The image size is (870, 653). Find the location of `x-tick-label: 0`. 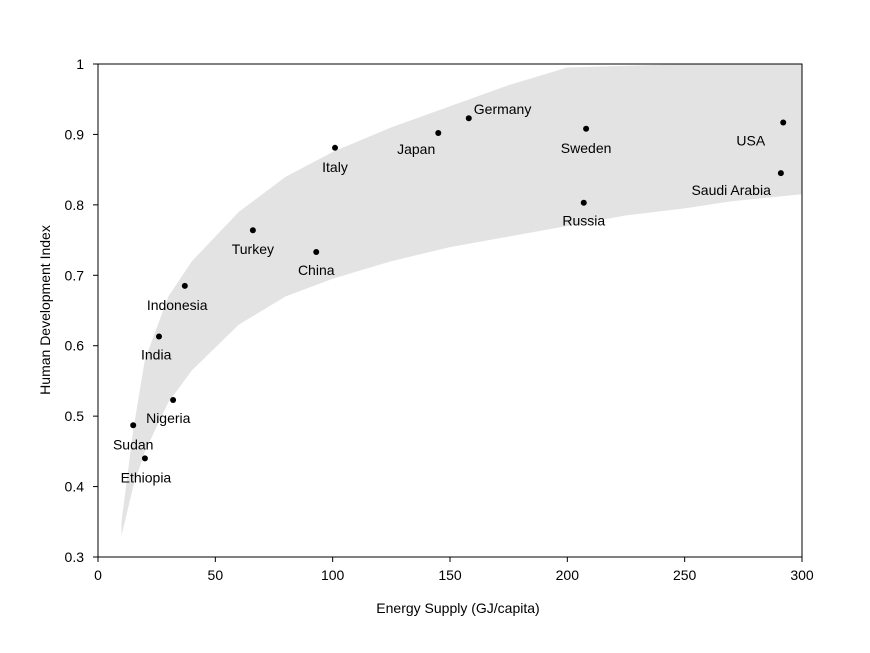

x-tick-label: 0 is located at coordinates (98, 575).